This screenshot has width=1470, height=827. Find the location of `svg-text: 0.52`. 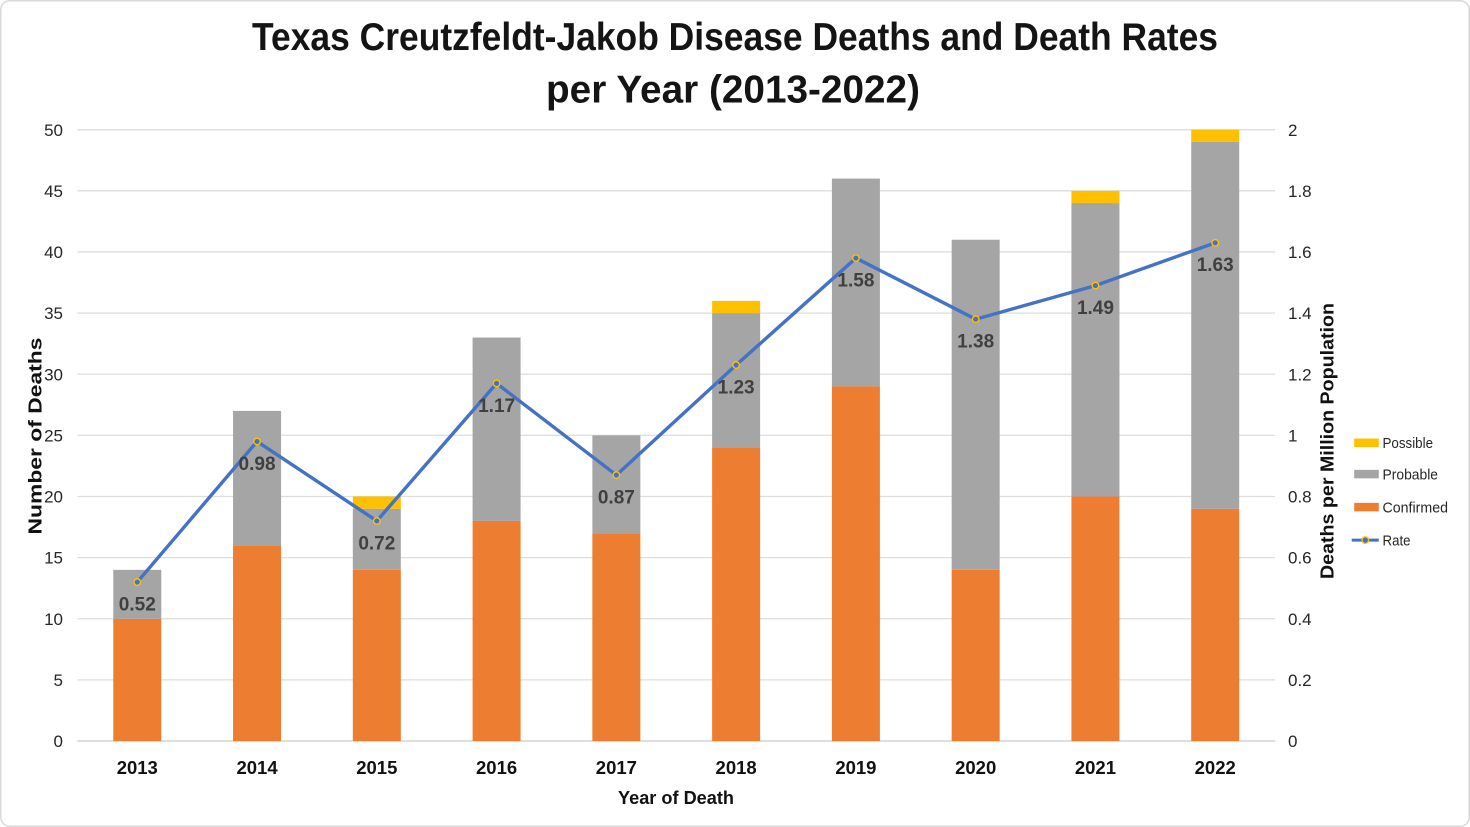

svg-text: 0.52 is located at coordinates (137, 604).